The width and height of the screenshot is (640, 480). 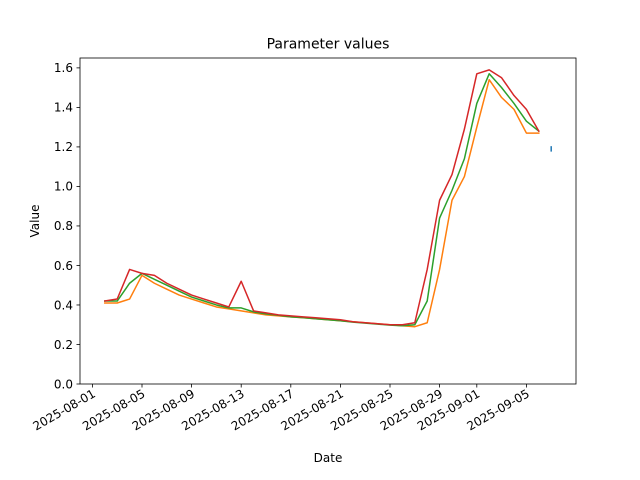 I want to click on y-tick-label: 0.6, so click(x=63, y=266).